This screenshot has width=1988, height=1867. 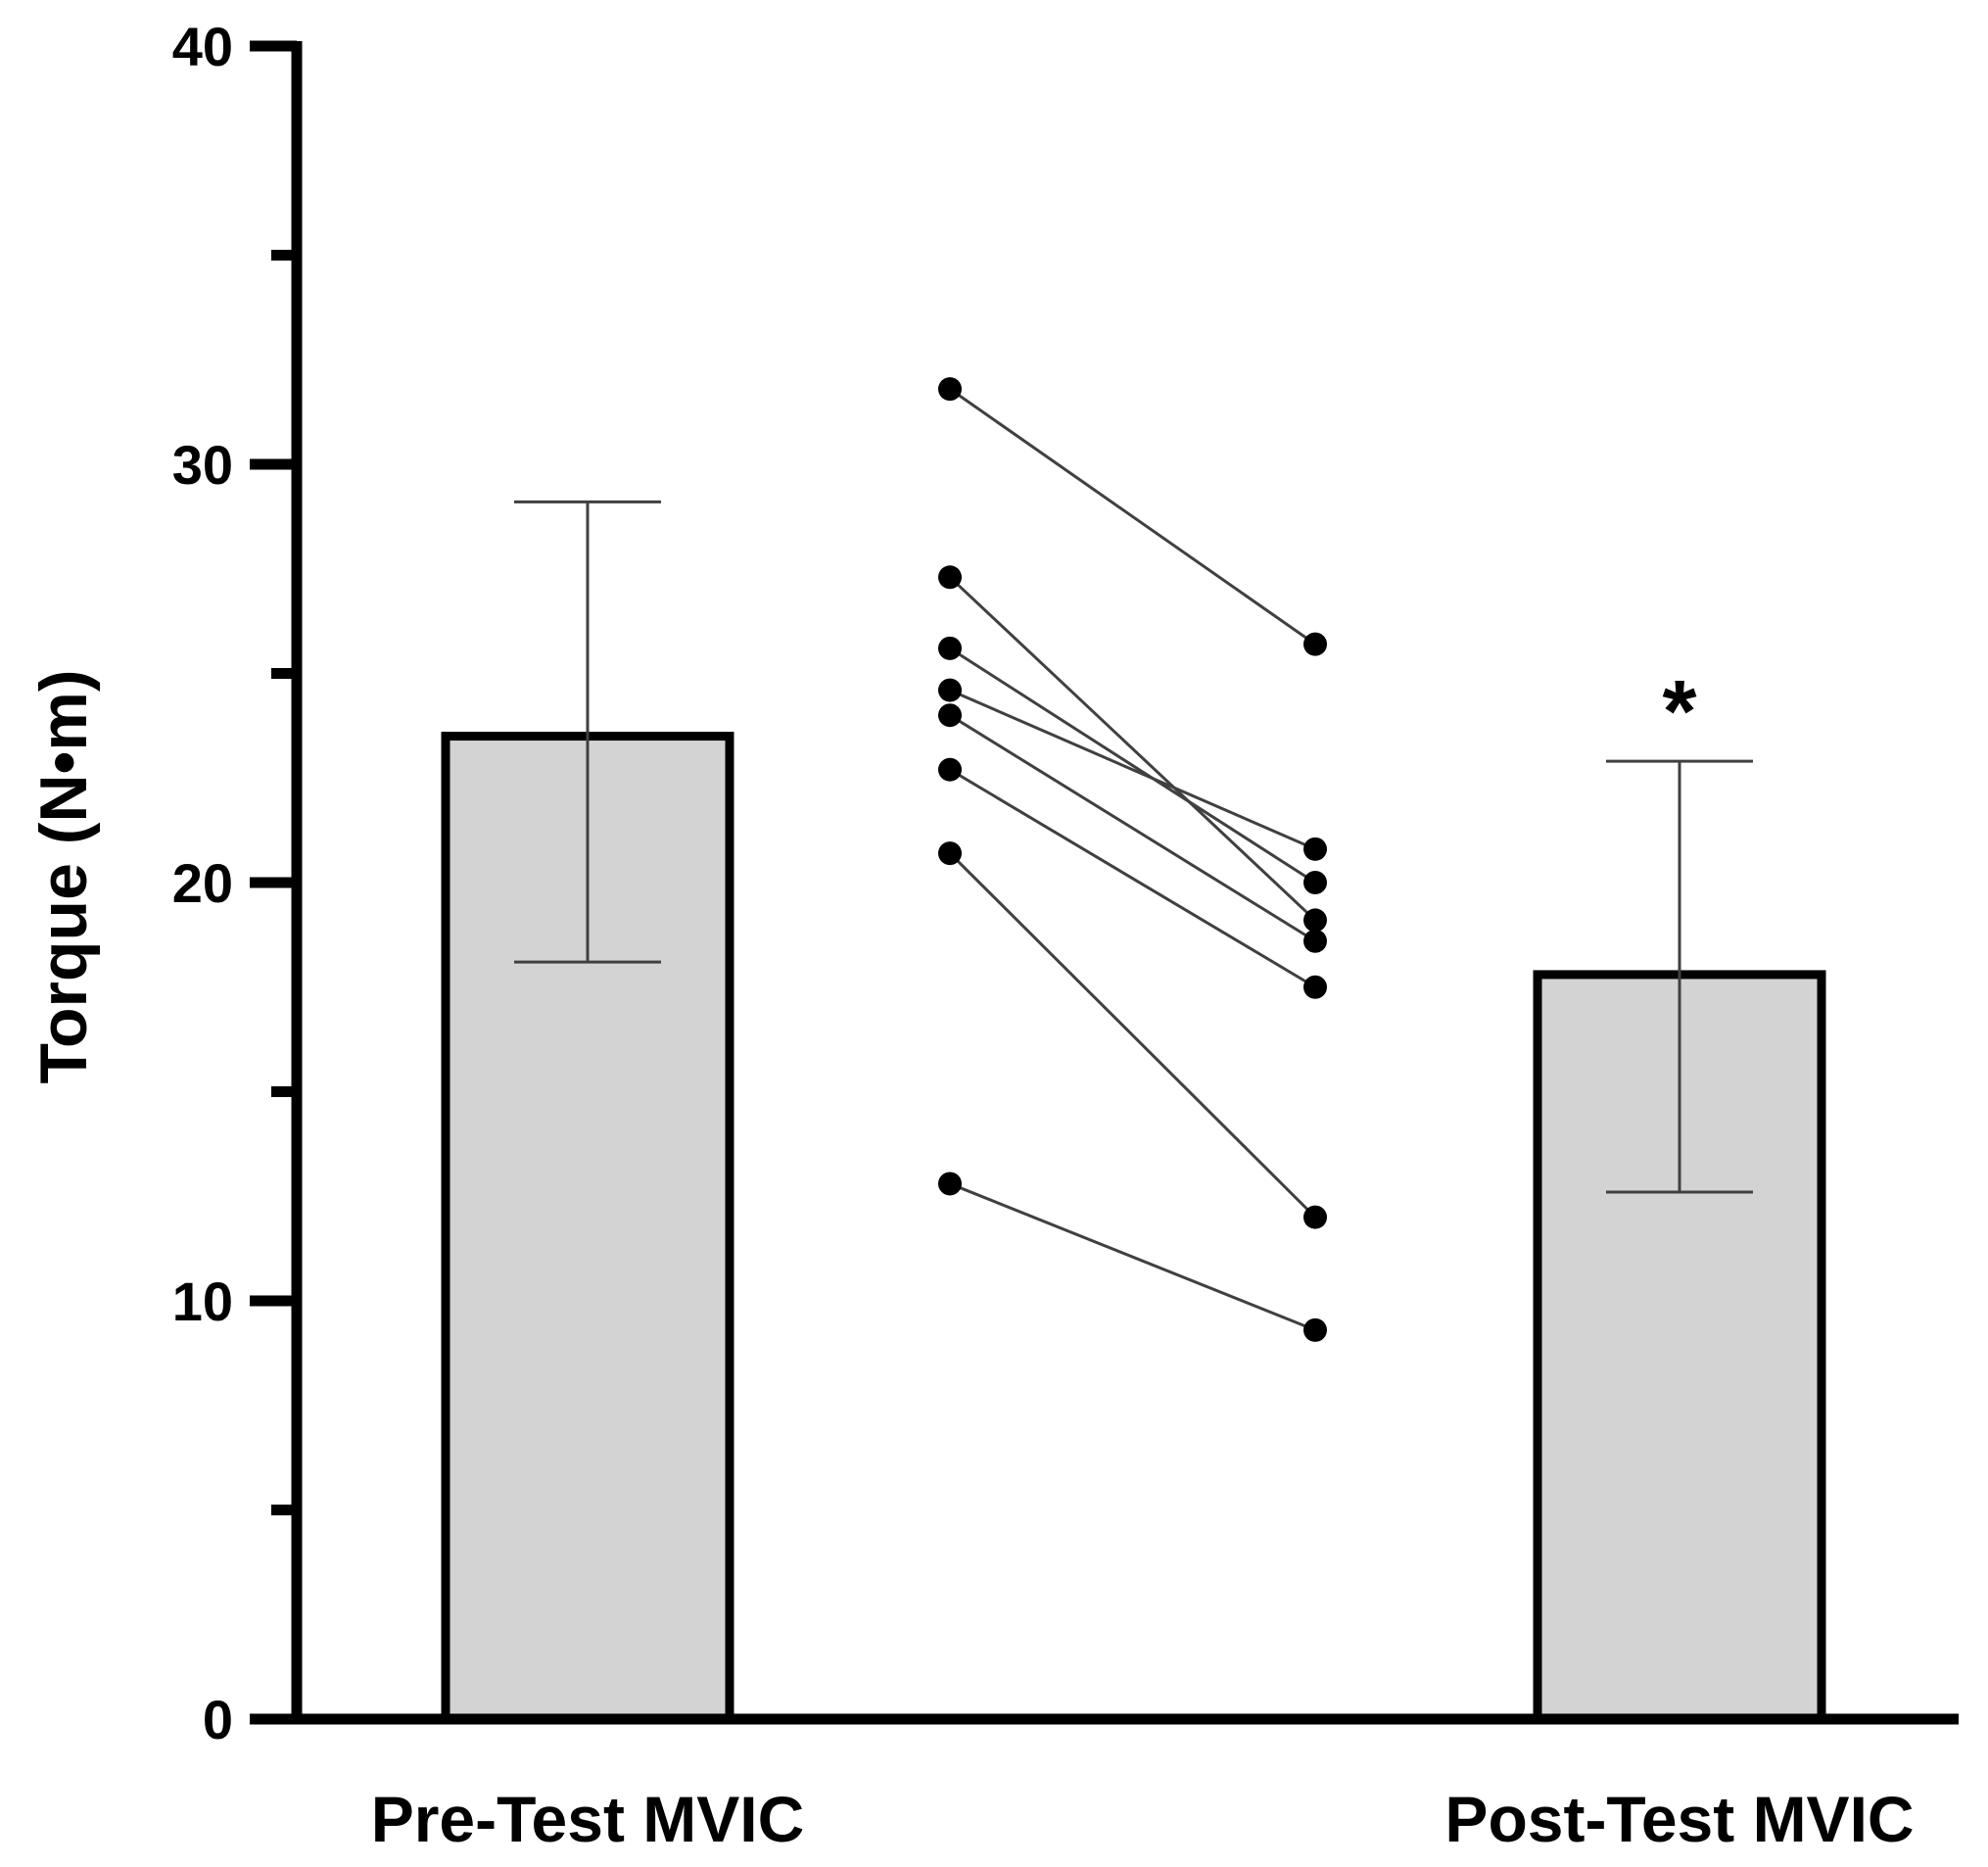 I want to click on y-axis-title: Torque (N•m), so click(x=63, y=877).